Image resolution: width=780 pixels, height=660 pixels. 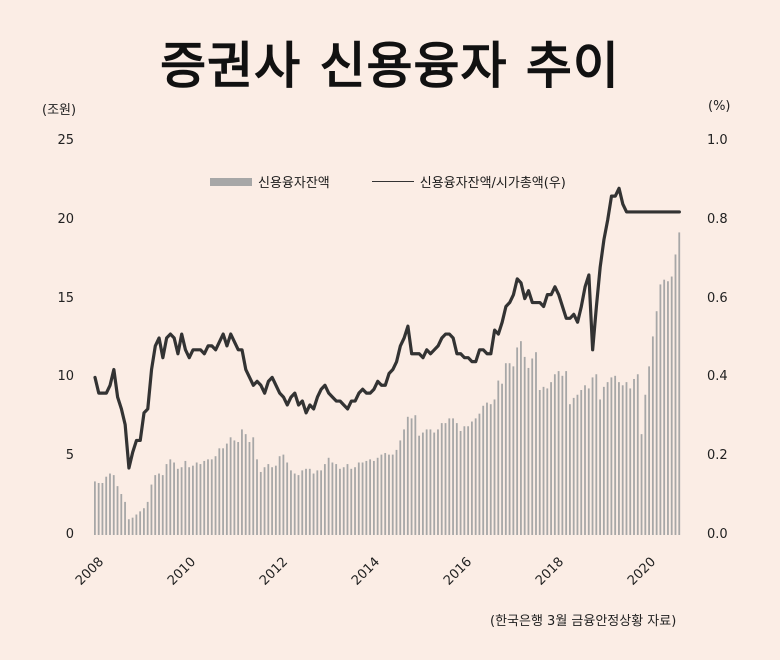 What do you see at coordinates (65, 298) in the screenshot?
I see `left-tick: 15` at bounding box center [65, 298].